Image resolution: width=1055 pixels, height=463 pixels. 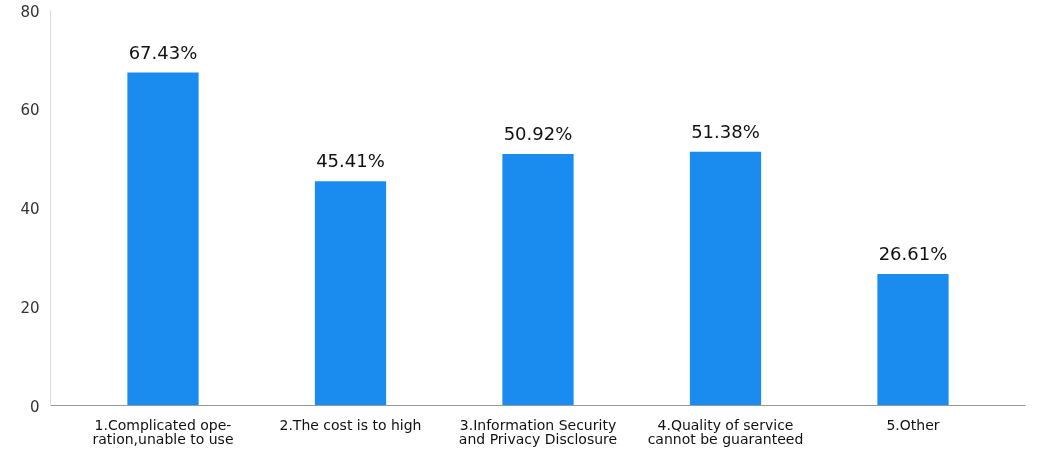 I want to click on data-label: 67.43%, so click(x=163, y=52).